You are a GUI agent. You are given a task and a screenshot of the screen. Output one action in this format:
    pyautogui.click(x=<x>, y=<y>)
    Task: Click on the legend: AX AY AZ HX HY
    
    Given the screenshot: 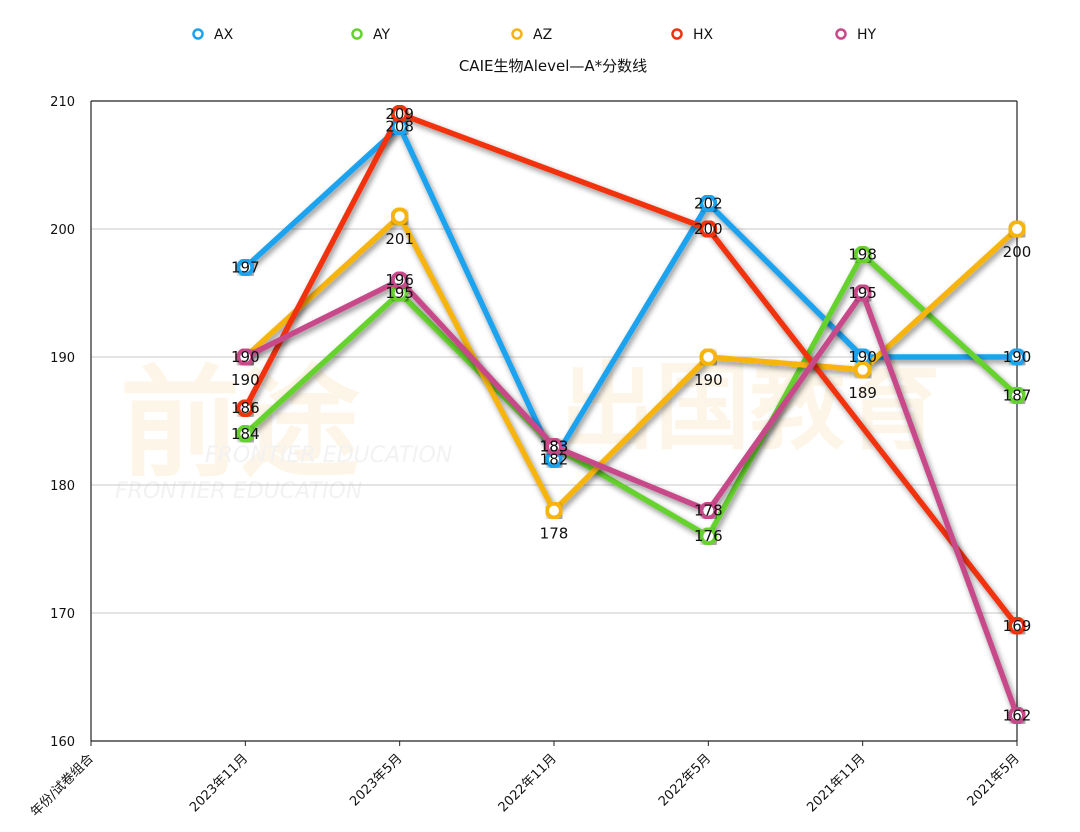 What is the action you would take?
    pyautogui.click(x=534, y=35)
    